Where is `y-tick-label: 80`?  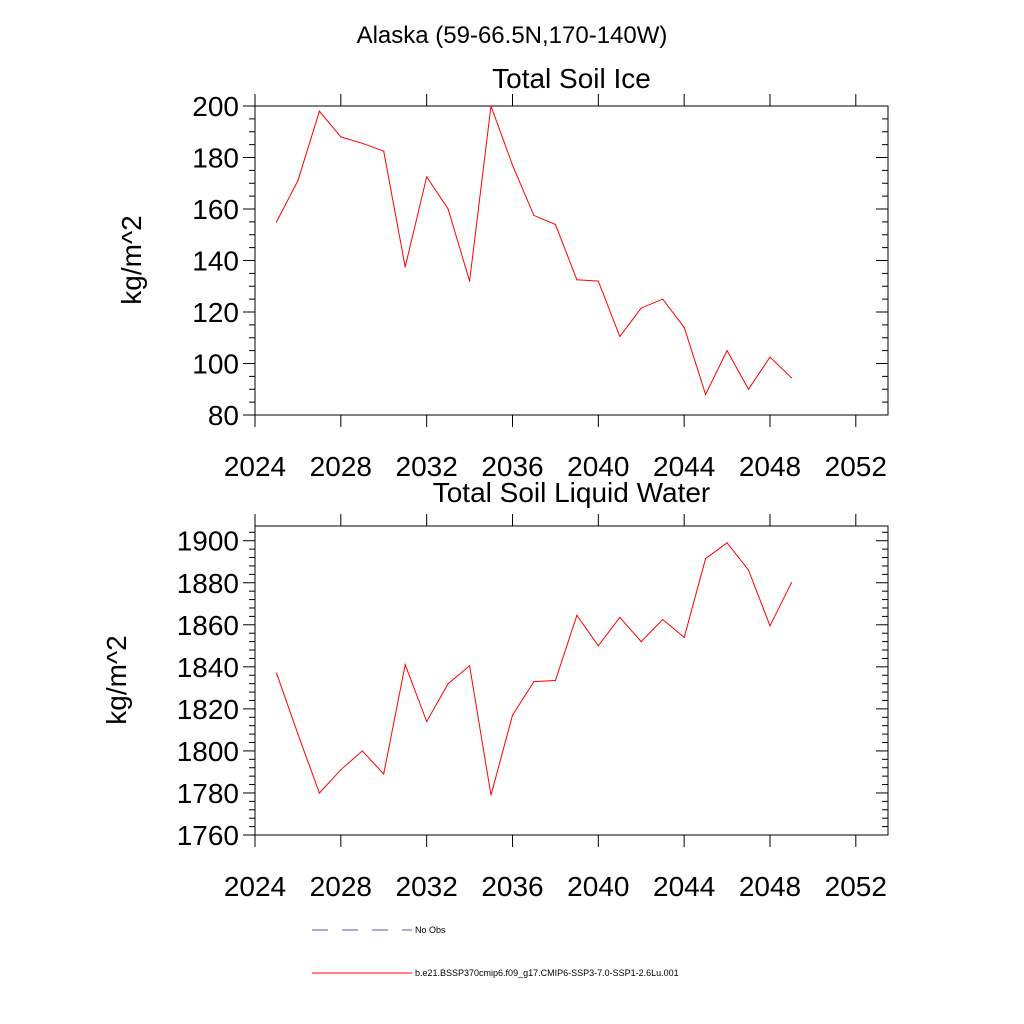 y-tick-label: 80 is located at coordinates (223, 415).